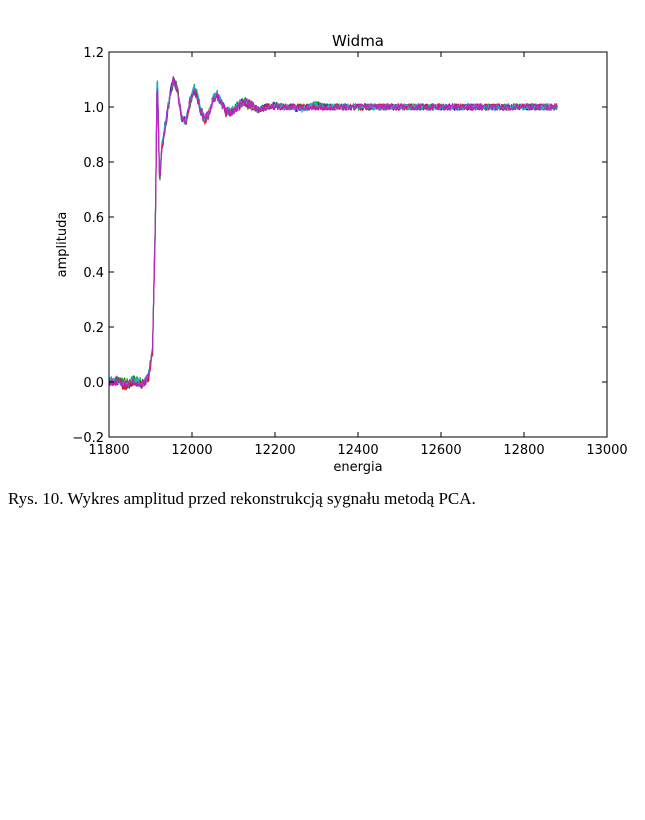 Image resolution: width=645 pixels, height=820 pixels. What do you see at coordinates (93, 273) in the screenshot?
I see `y-tick-label: 0.4` at bounding box center [93, 273].